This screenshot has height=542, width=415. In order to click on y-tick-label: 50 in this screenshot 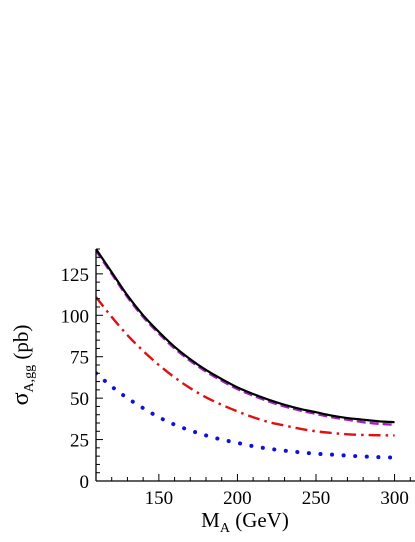, I will do `click(79, 399)`.